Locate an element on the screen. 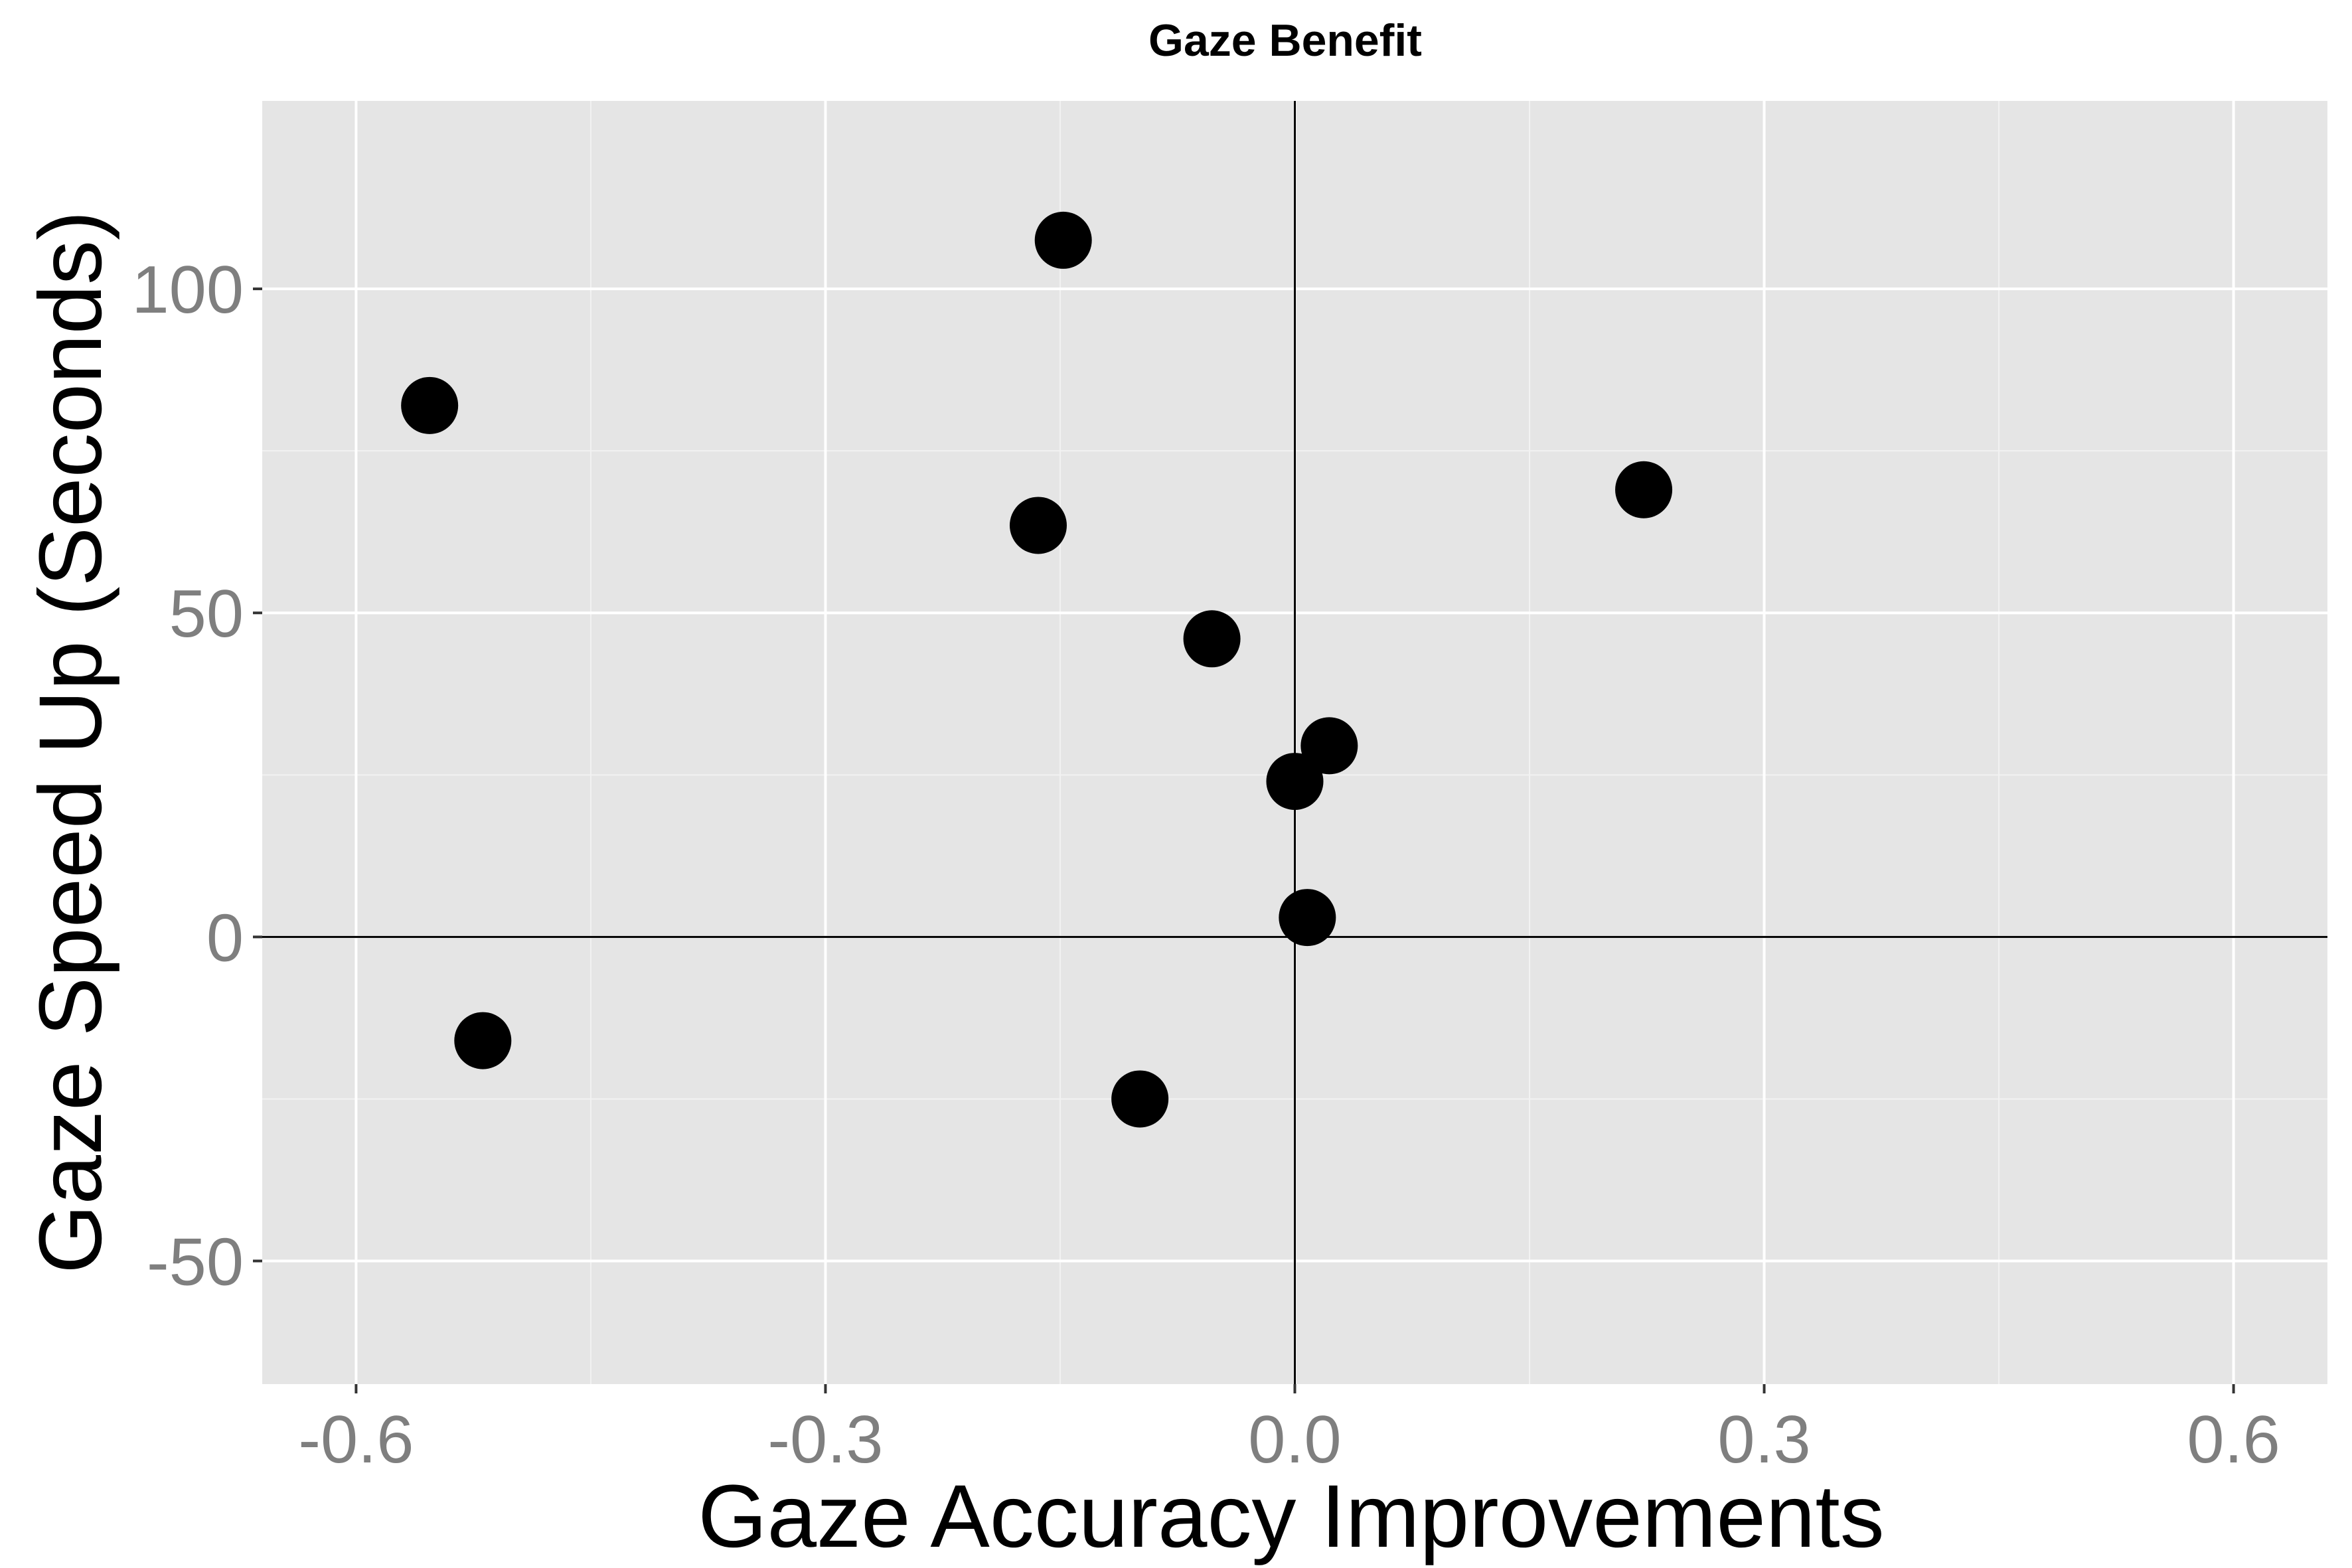 The width and height of the screenshot is (2352, 1568). x-axis-title: Gaze Accuracy Improvements is located at coordinates (1291, 1517).